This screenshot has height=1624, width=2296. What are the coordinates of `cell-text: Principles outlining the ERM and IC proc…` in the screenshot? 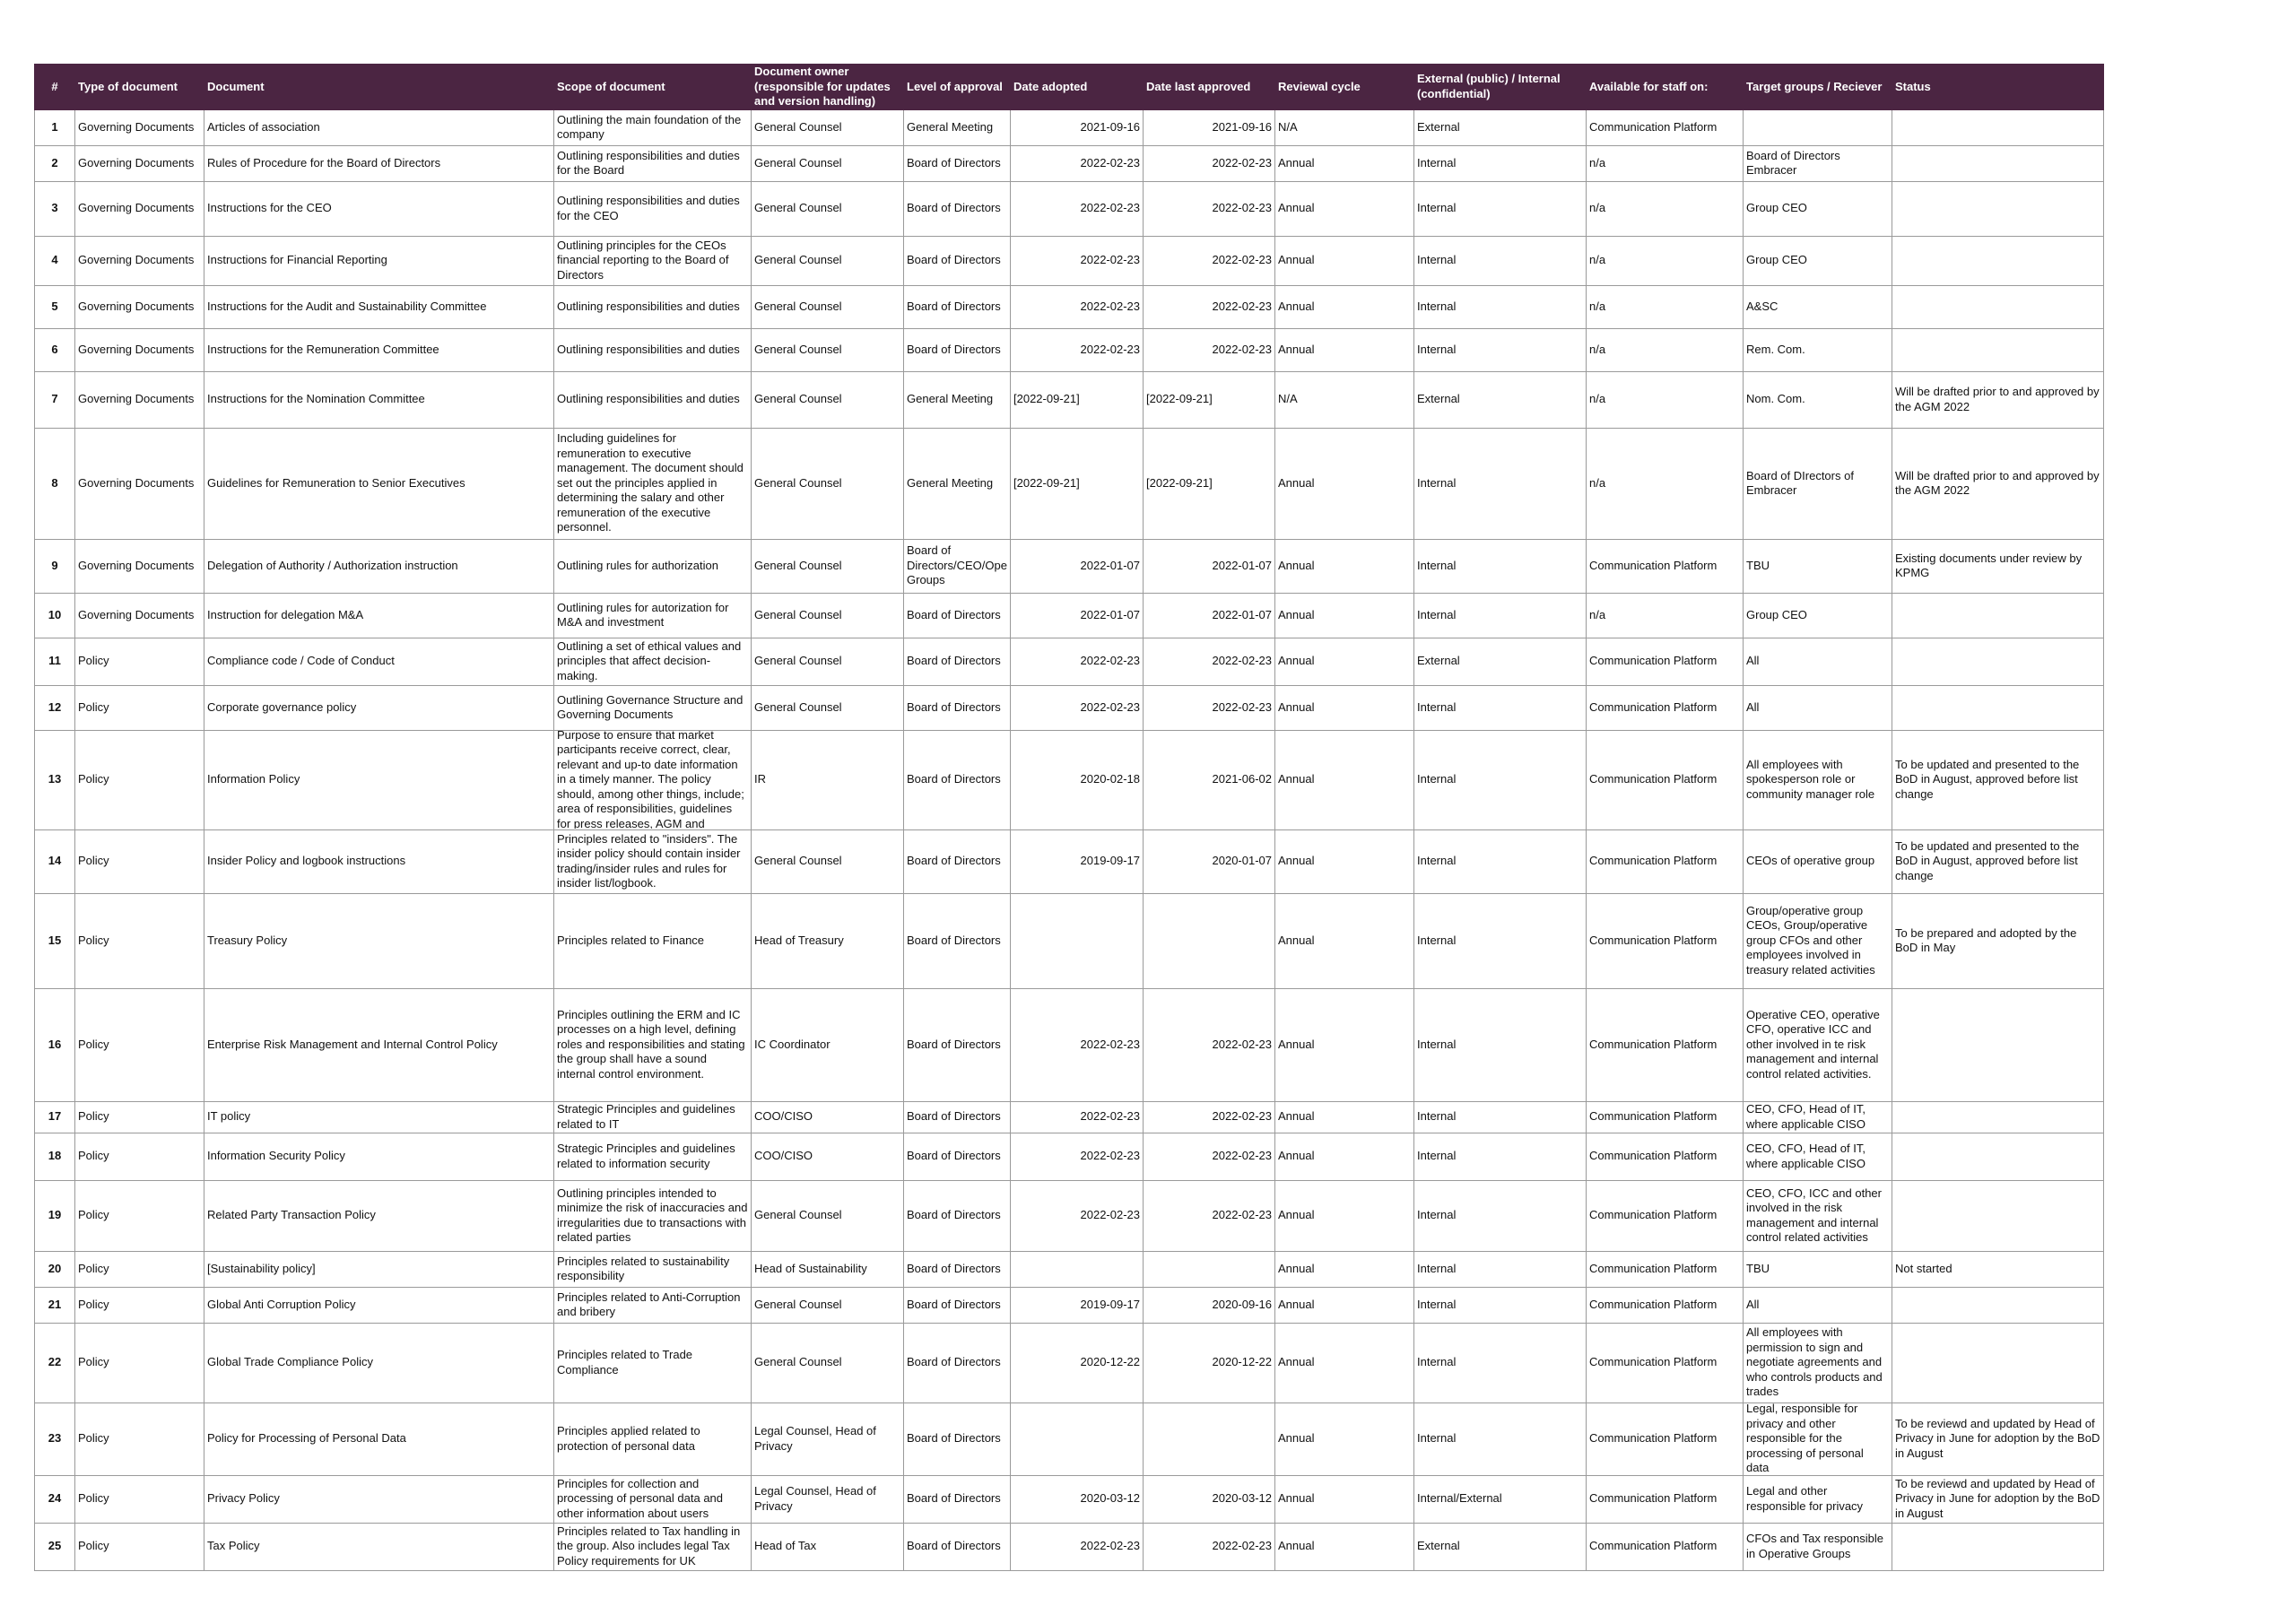 It's located at (651, 1044).